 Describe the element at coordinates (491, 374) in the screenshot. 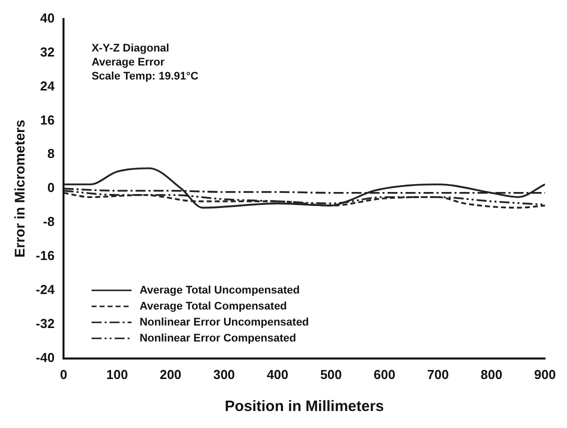

I see `x-tick-label: 800` at that location.